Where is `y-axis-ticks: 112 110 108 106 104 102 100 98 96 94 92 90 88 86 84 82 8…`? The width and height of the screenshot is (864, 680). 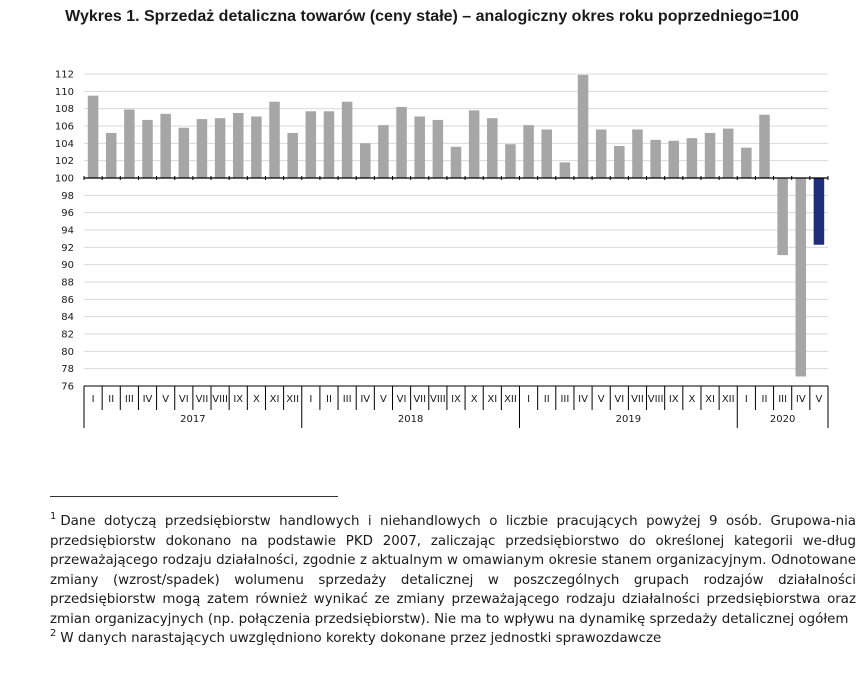
y-axis-ticks: 112 110 108 106 104 102 100 98 96 94 92 90 88 86 84 82 8… is located at coordinates (64, 231).